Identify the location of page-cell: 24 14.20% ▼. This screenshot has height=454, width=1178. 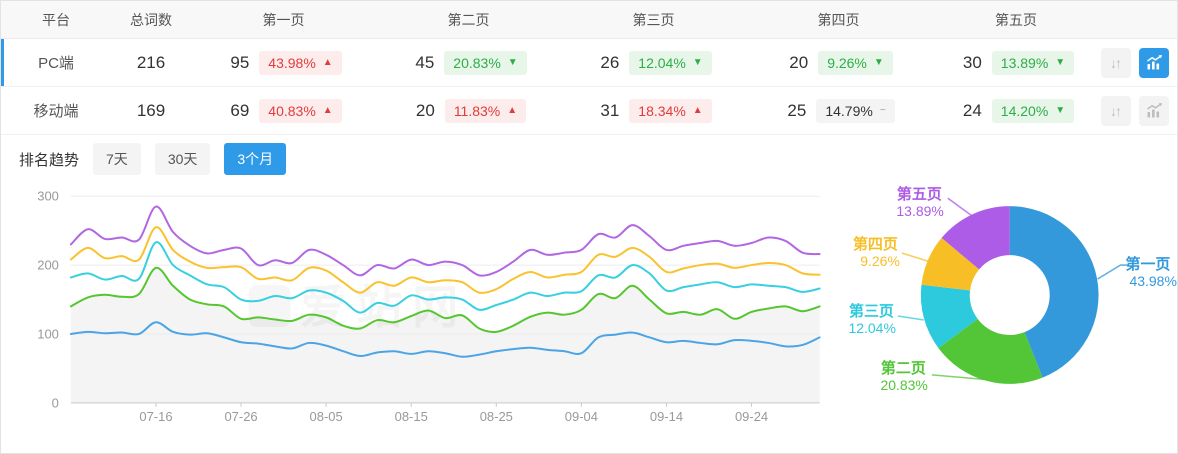
(1016, 110).